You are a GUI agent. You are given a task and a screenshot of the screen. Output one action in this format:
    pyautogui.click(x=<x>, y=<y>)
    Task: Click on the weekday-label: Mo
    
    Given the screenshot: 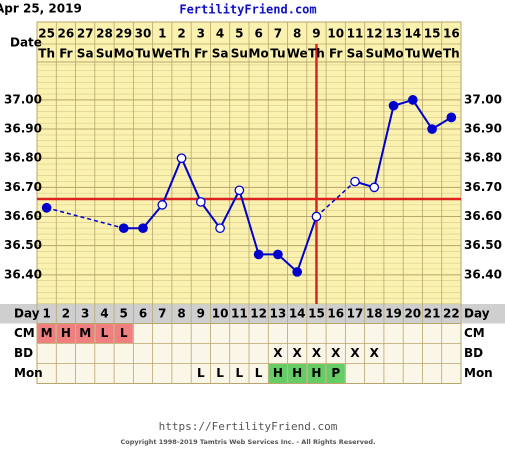 What is the action you would take?
    pyautogui.click(x=124, y=54)
    